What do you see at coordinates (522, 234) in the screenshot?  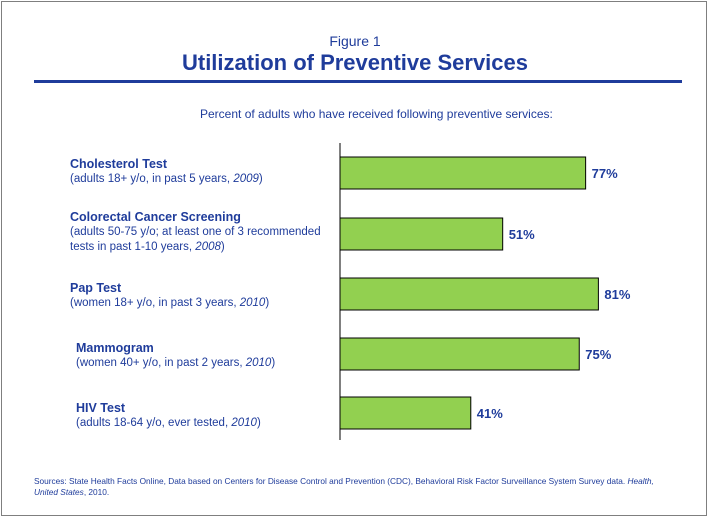 I see `data-label: 51%` at bounding box center [522, 234].